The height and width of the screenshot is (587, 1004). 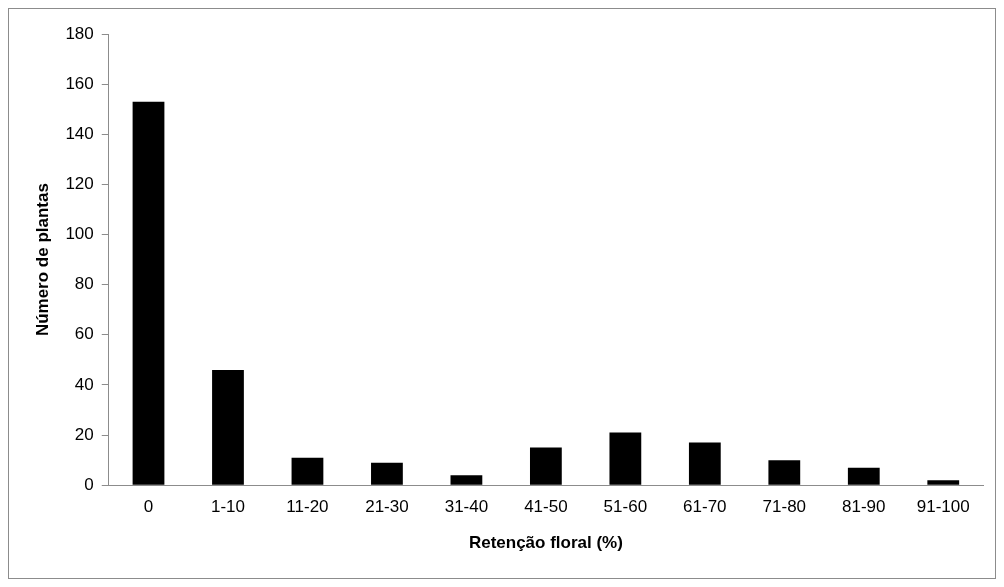 I want to click on x-axis-title: Retenção floral (%), so click(x=545, y=543).